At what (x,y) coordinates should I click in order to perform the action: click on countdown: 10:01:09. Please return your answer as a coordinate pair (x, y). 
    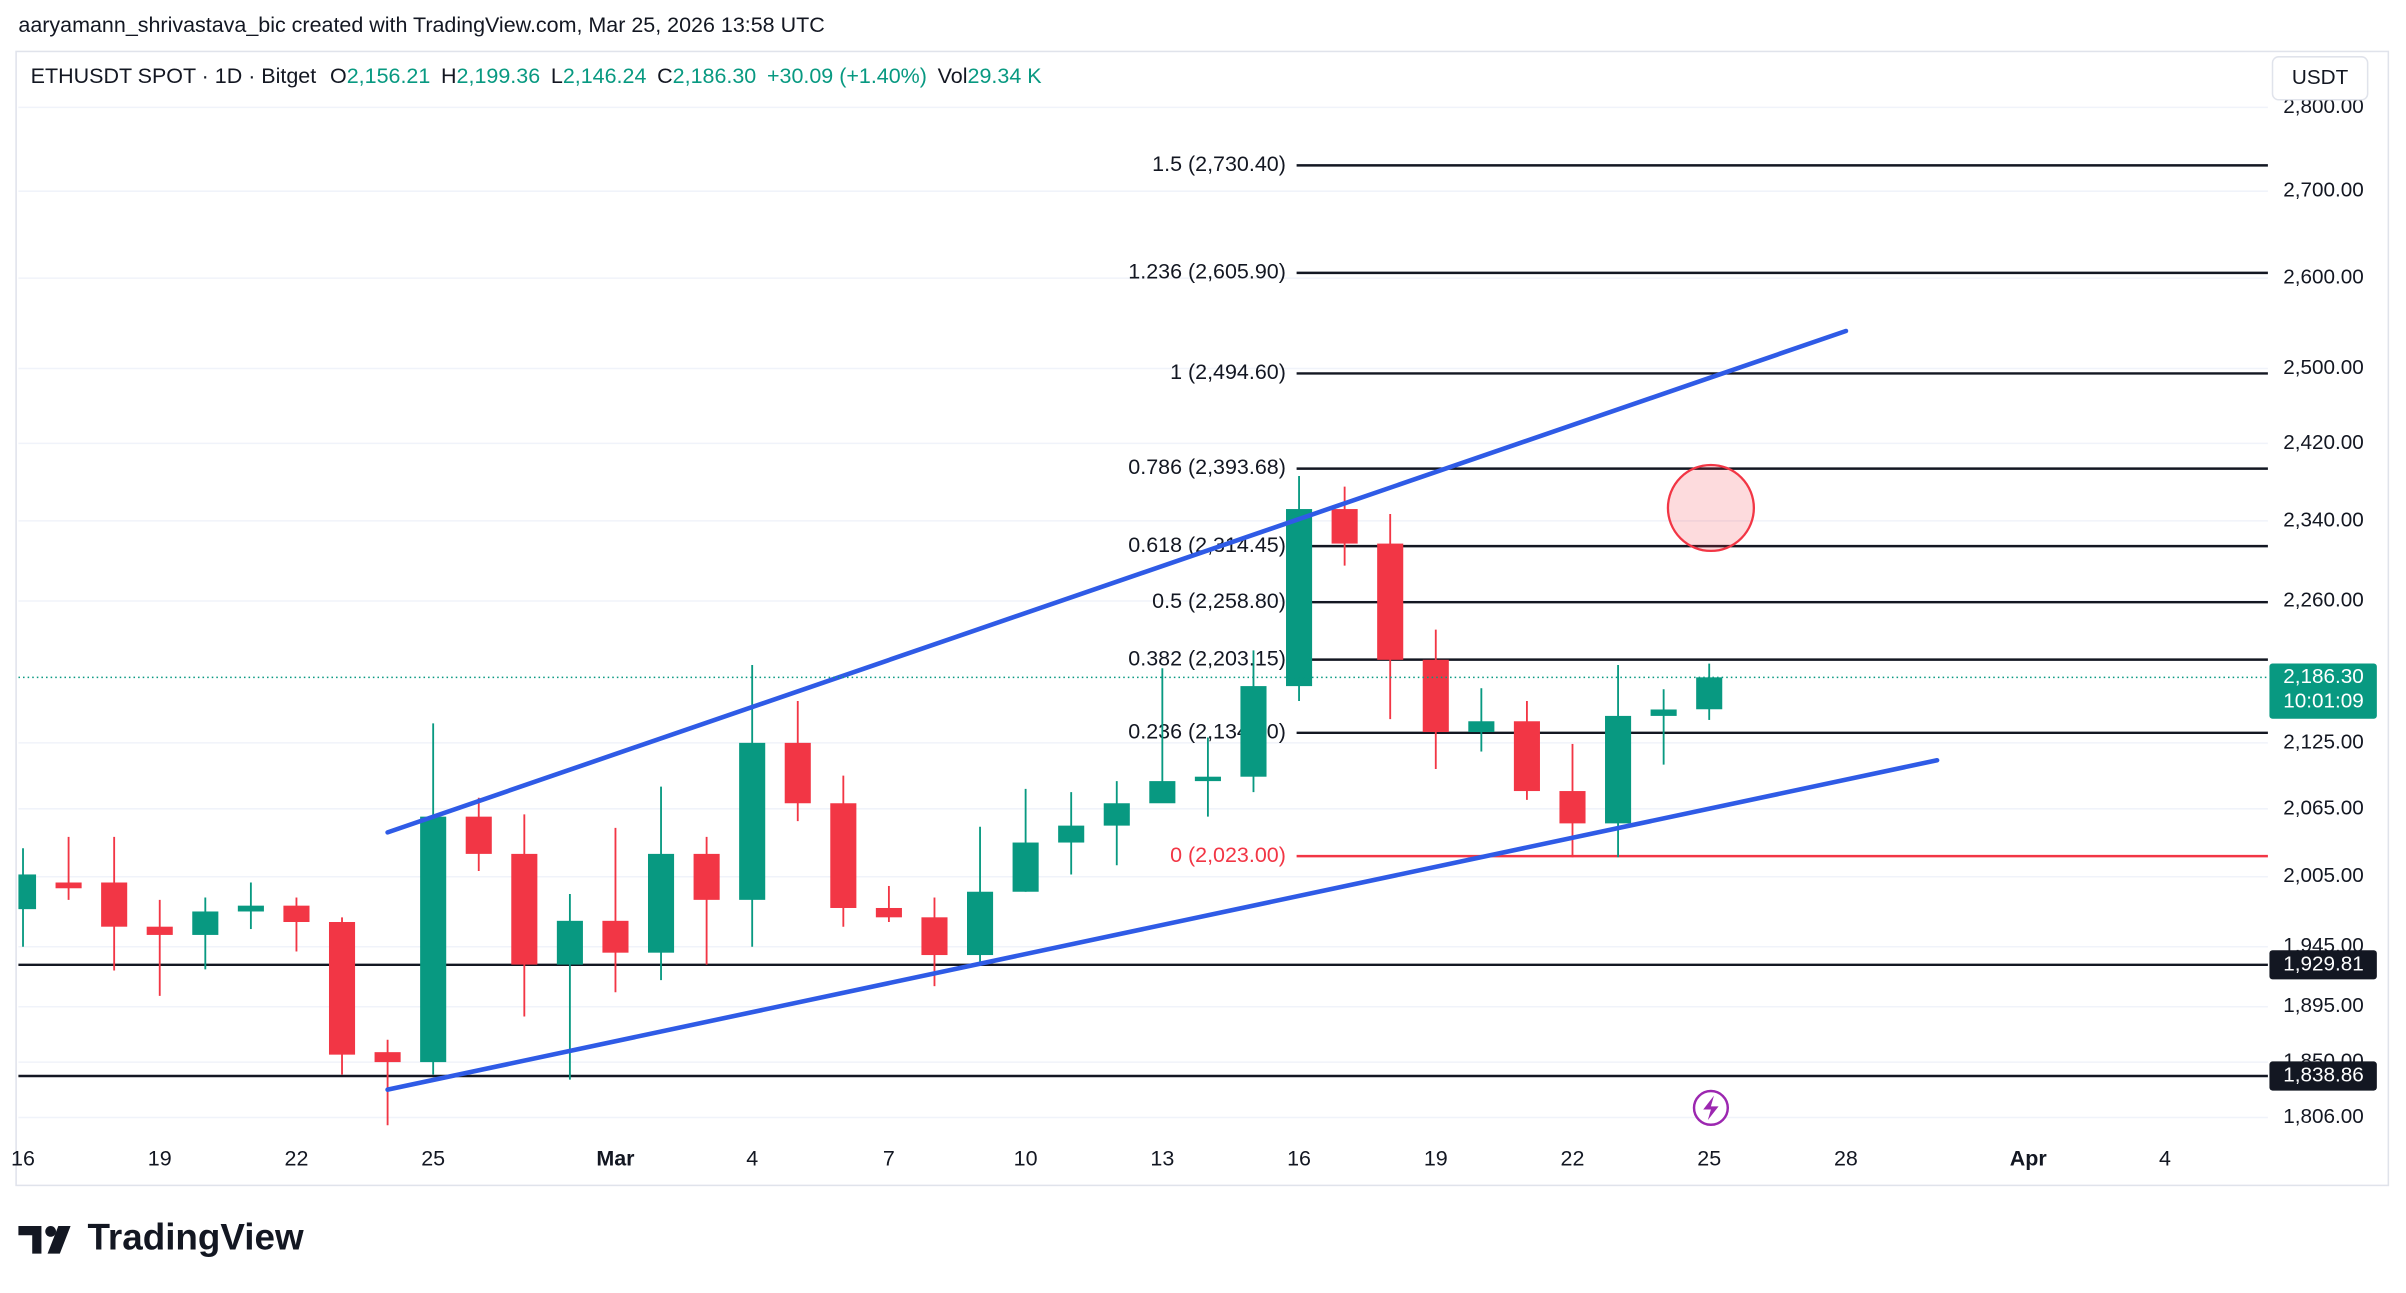
    Looking at the image, I should click on (2323, 700).